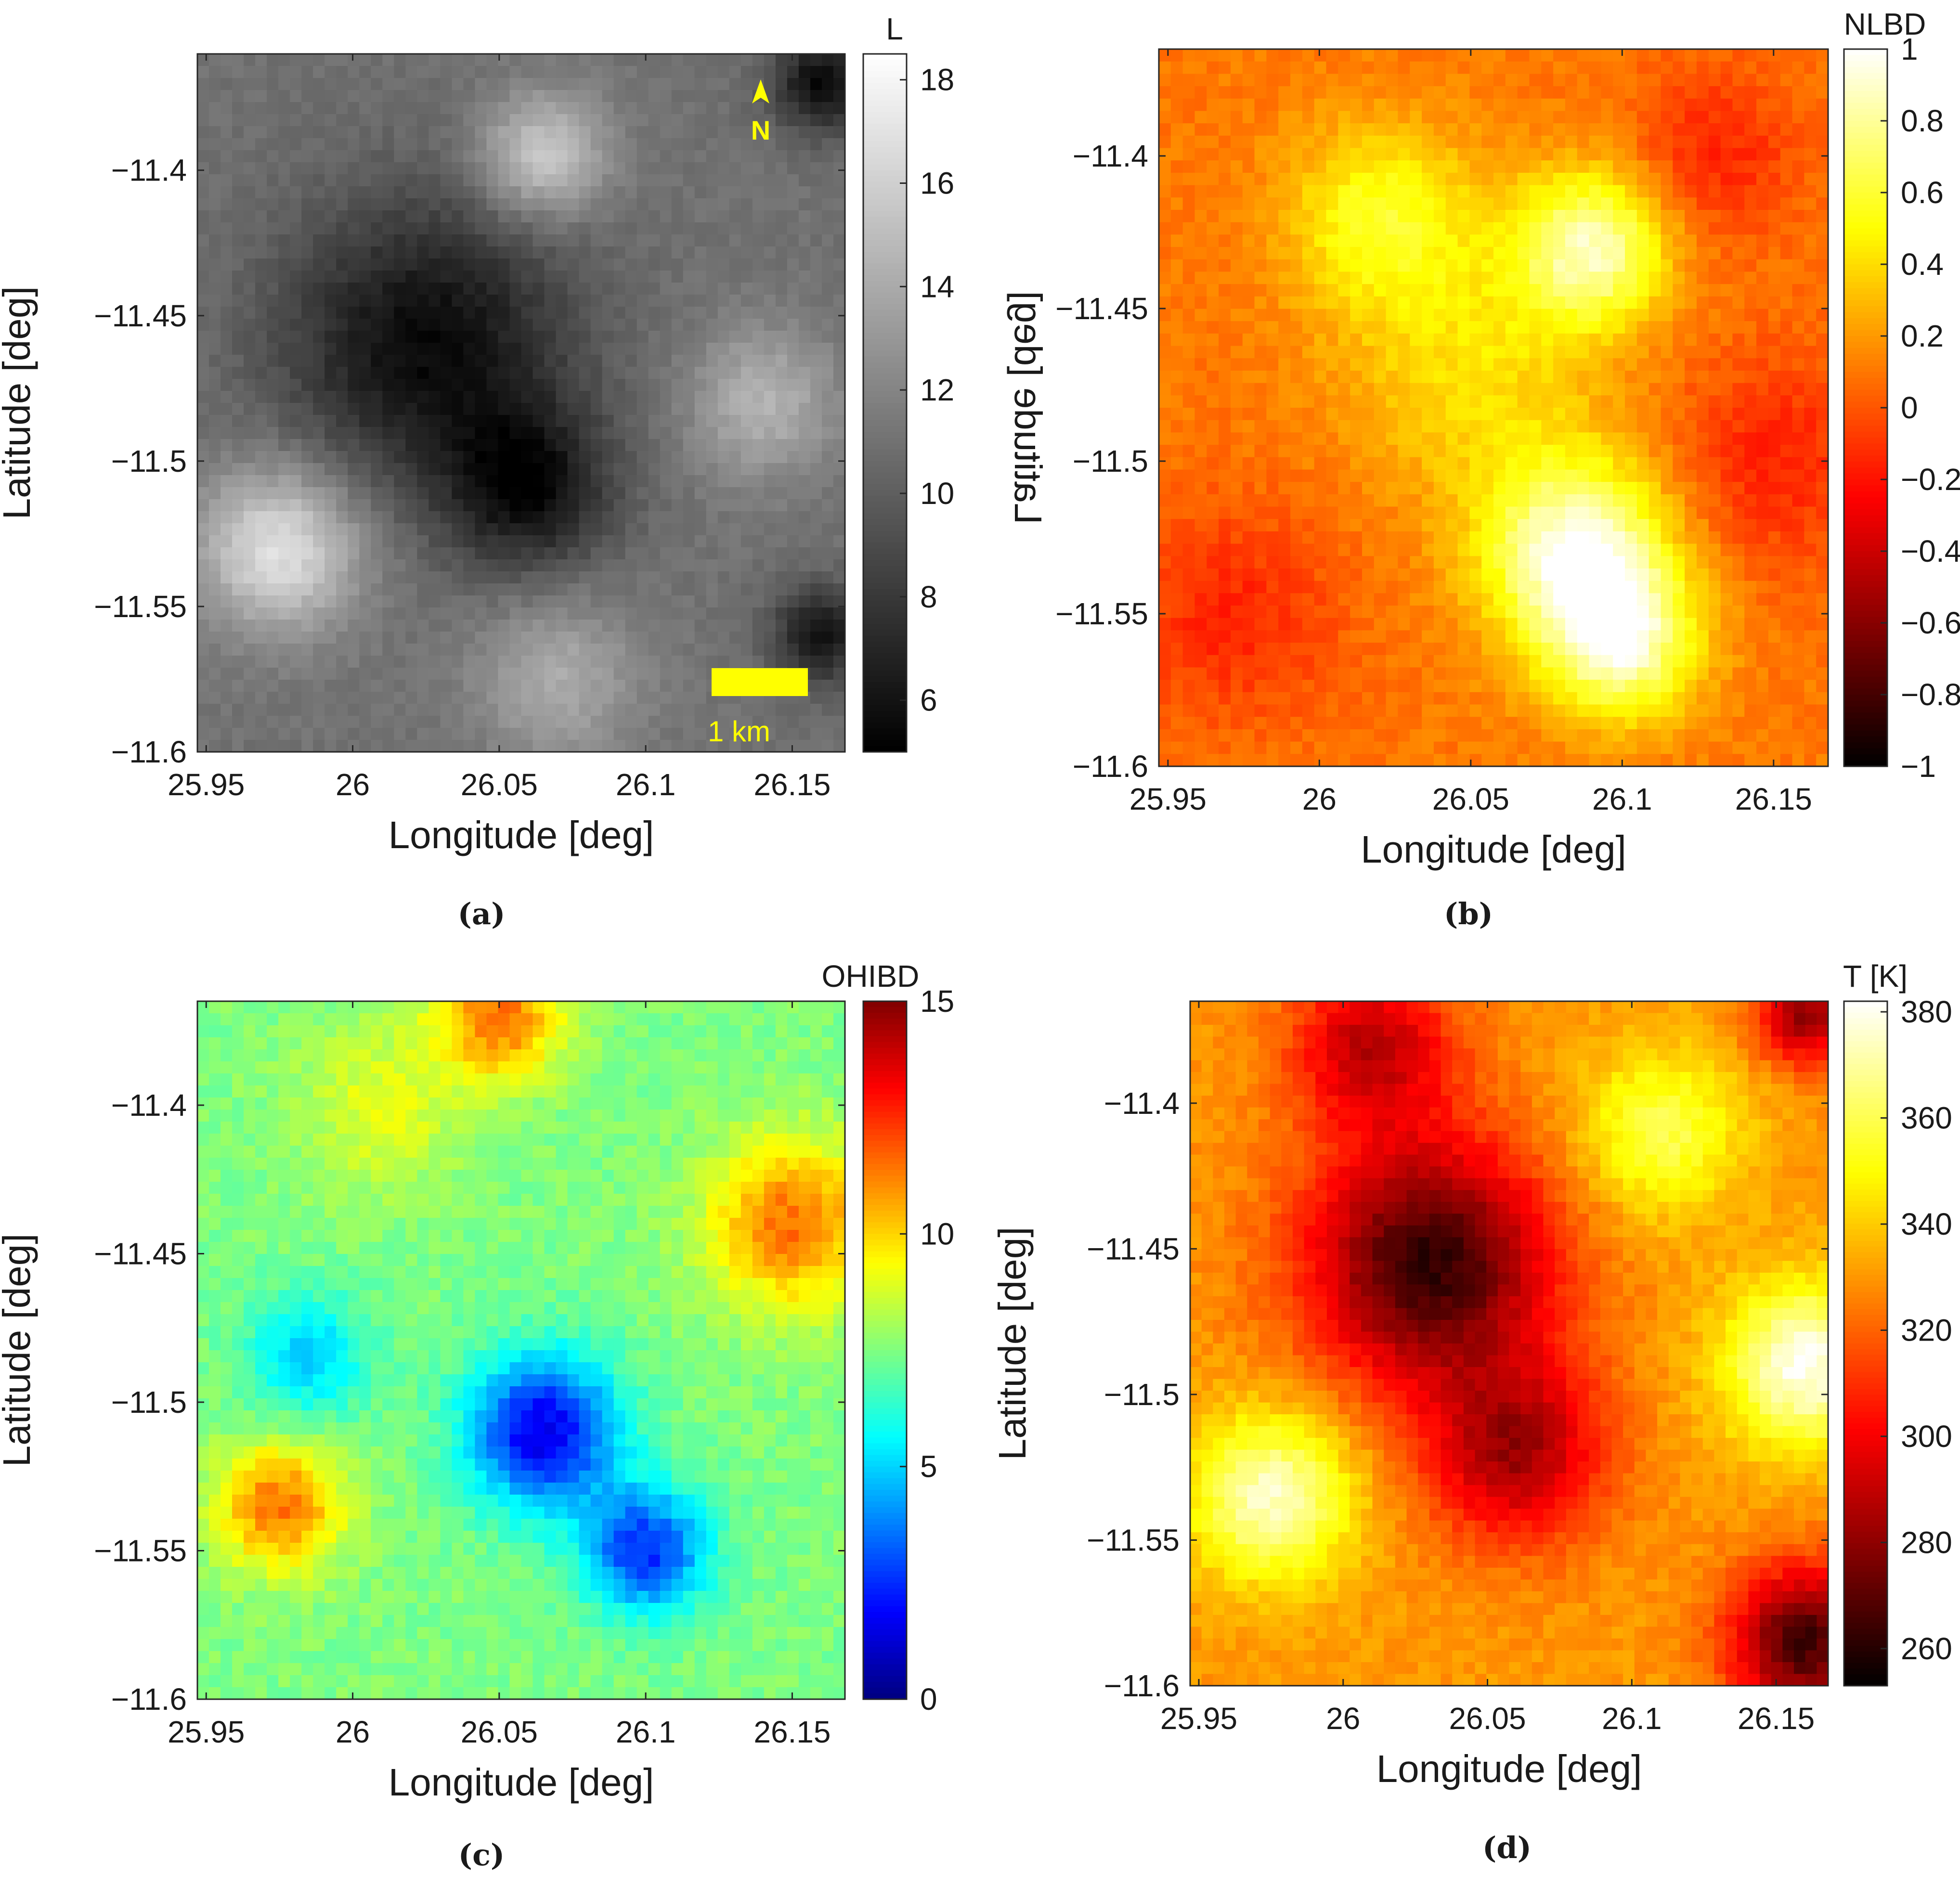  What do you see at coordinates (885, 377) in the screenshot?
I see `colorbar-swatch` at bounding box center [885, 377].